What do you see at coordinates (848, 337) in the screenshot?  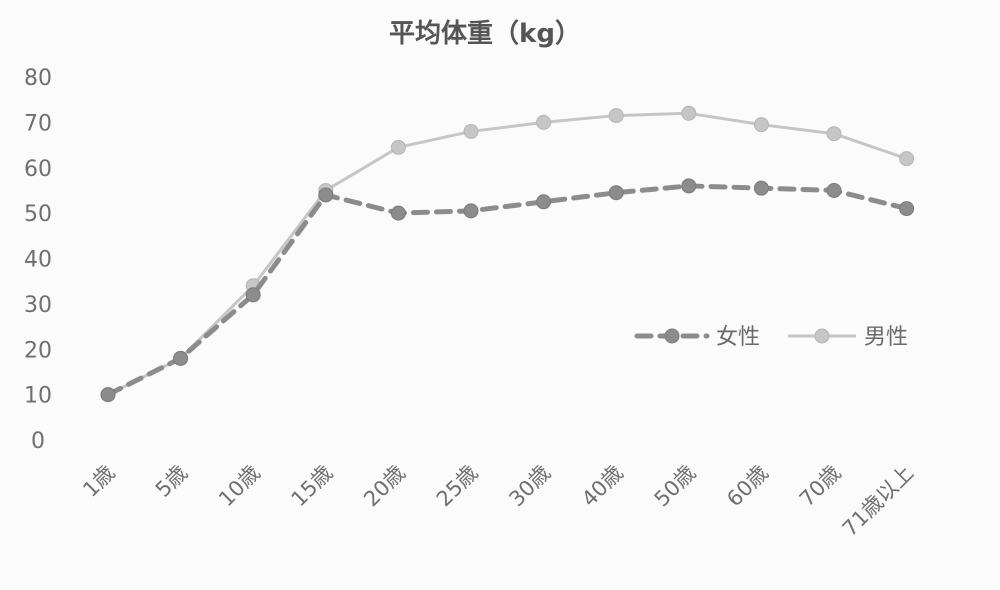 I see `legend-item-male: 男性` at bounding box center [848, 337].